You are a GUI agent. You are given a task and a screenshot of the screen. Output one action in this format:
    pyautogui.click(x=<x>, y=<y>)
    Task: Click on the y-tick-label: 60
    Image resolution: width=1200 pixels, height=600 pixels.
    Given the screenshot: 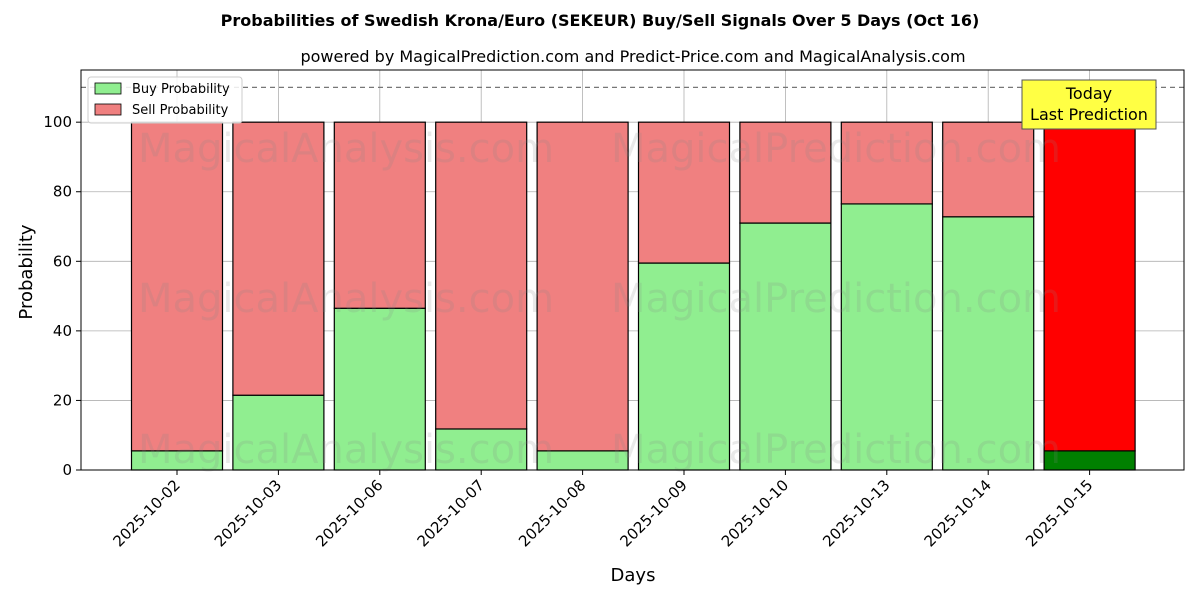 What is the action you would take?
    pyautogui.click(x=62, y=261)
    